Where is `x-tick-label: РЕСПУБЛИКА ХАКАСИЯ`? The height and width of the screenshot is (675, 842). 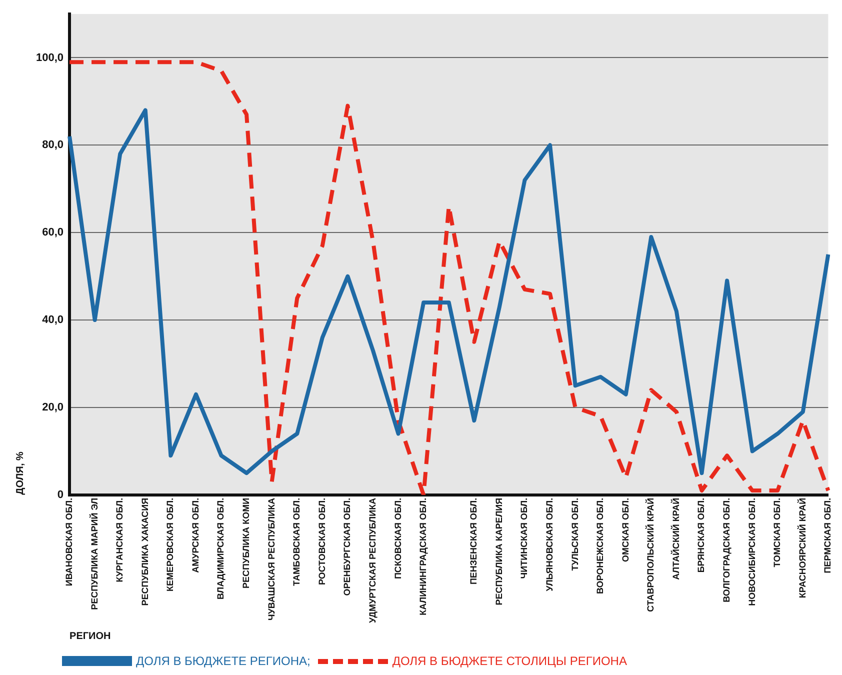
x-tick-label: РЕСПУБЛИКА ХАКАСИЯ is located at coordinates (145, 552).